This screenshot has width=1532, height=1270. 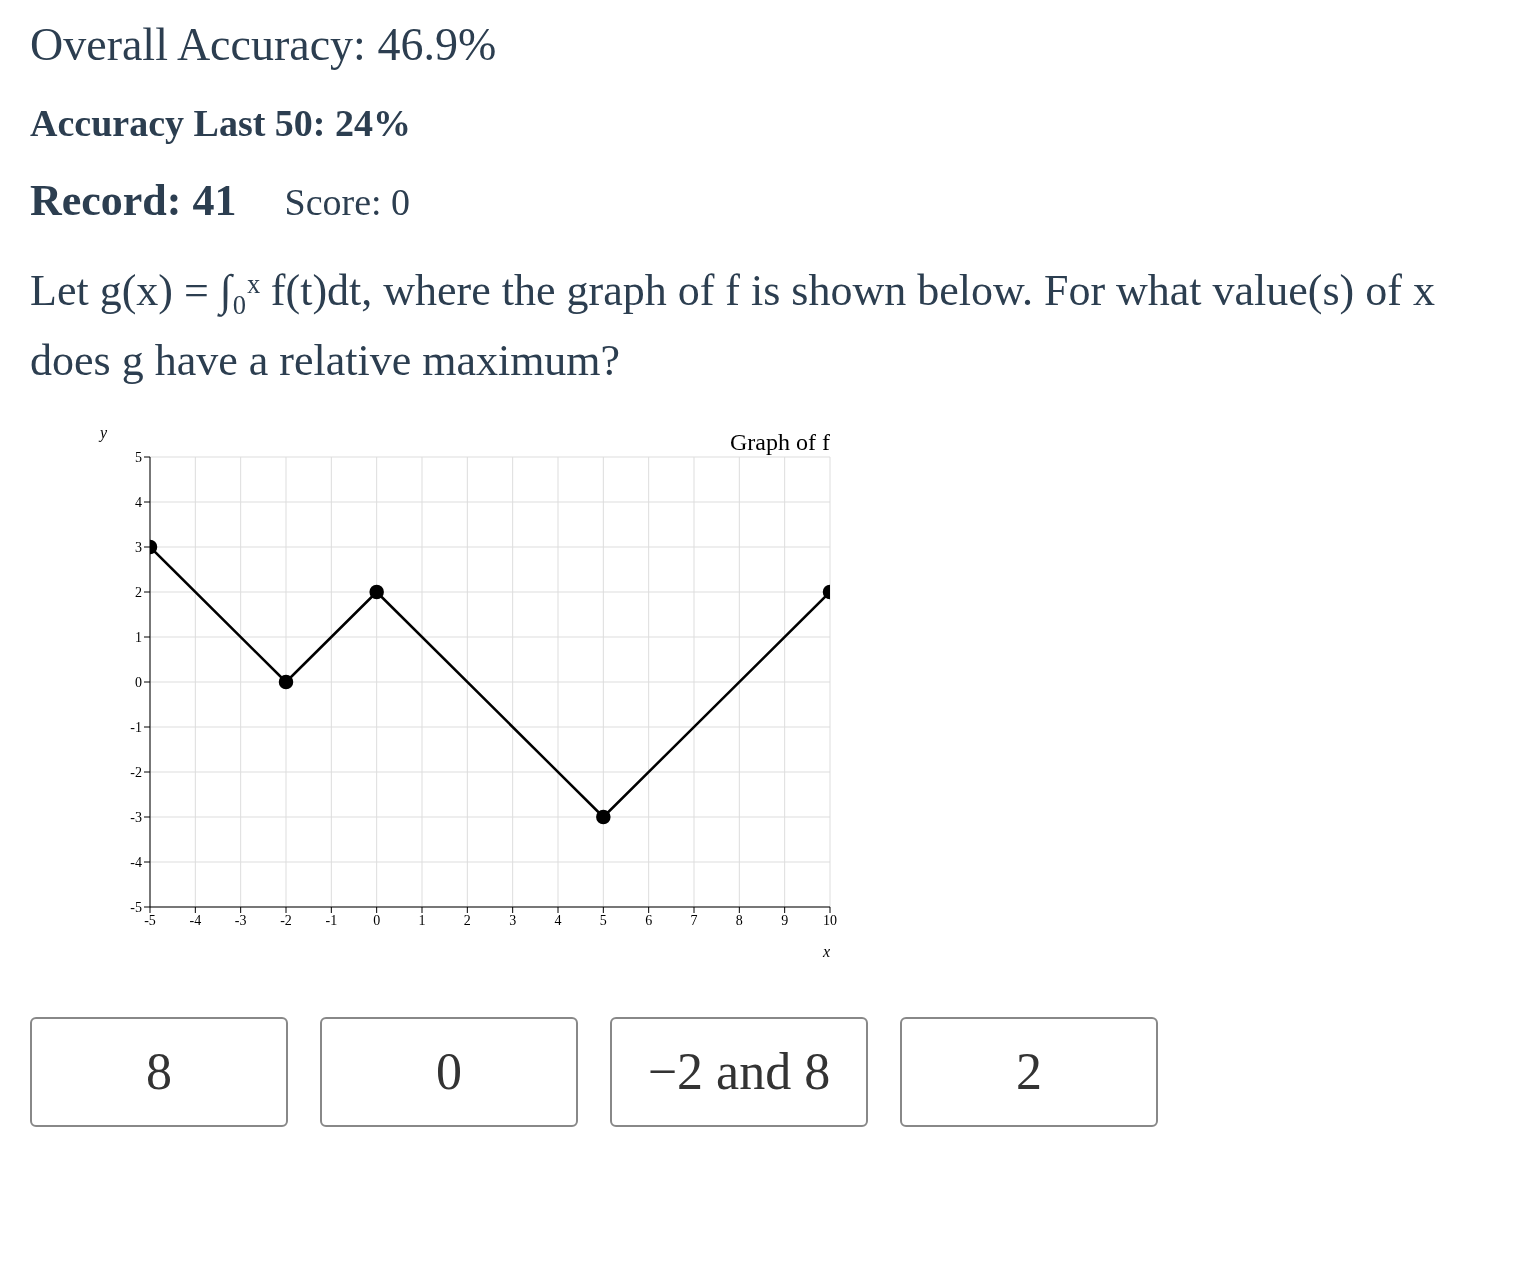 What do you see at coordinates (780, 442) in the screenshot?
I see `chart-title: Graph of f` at bounding box center [780, 442].